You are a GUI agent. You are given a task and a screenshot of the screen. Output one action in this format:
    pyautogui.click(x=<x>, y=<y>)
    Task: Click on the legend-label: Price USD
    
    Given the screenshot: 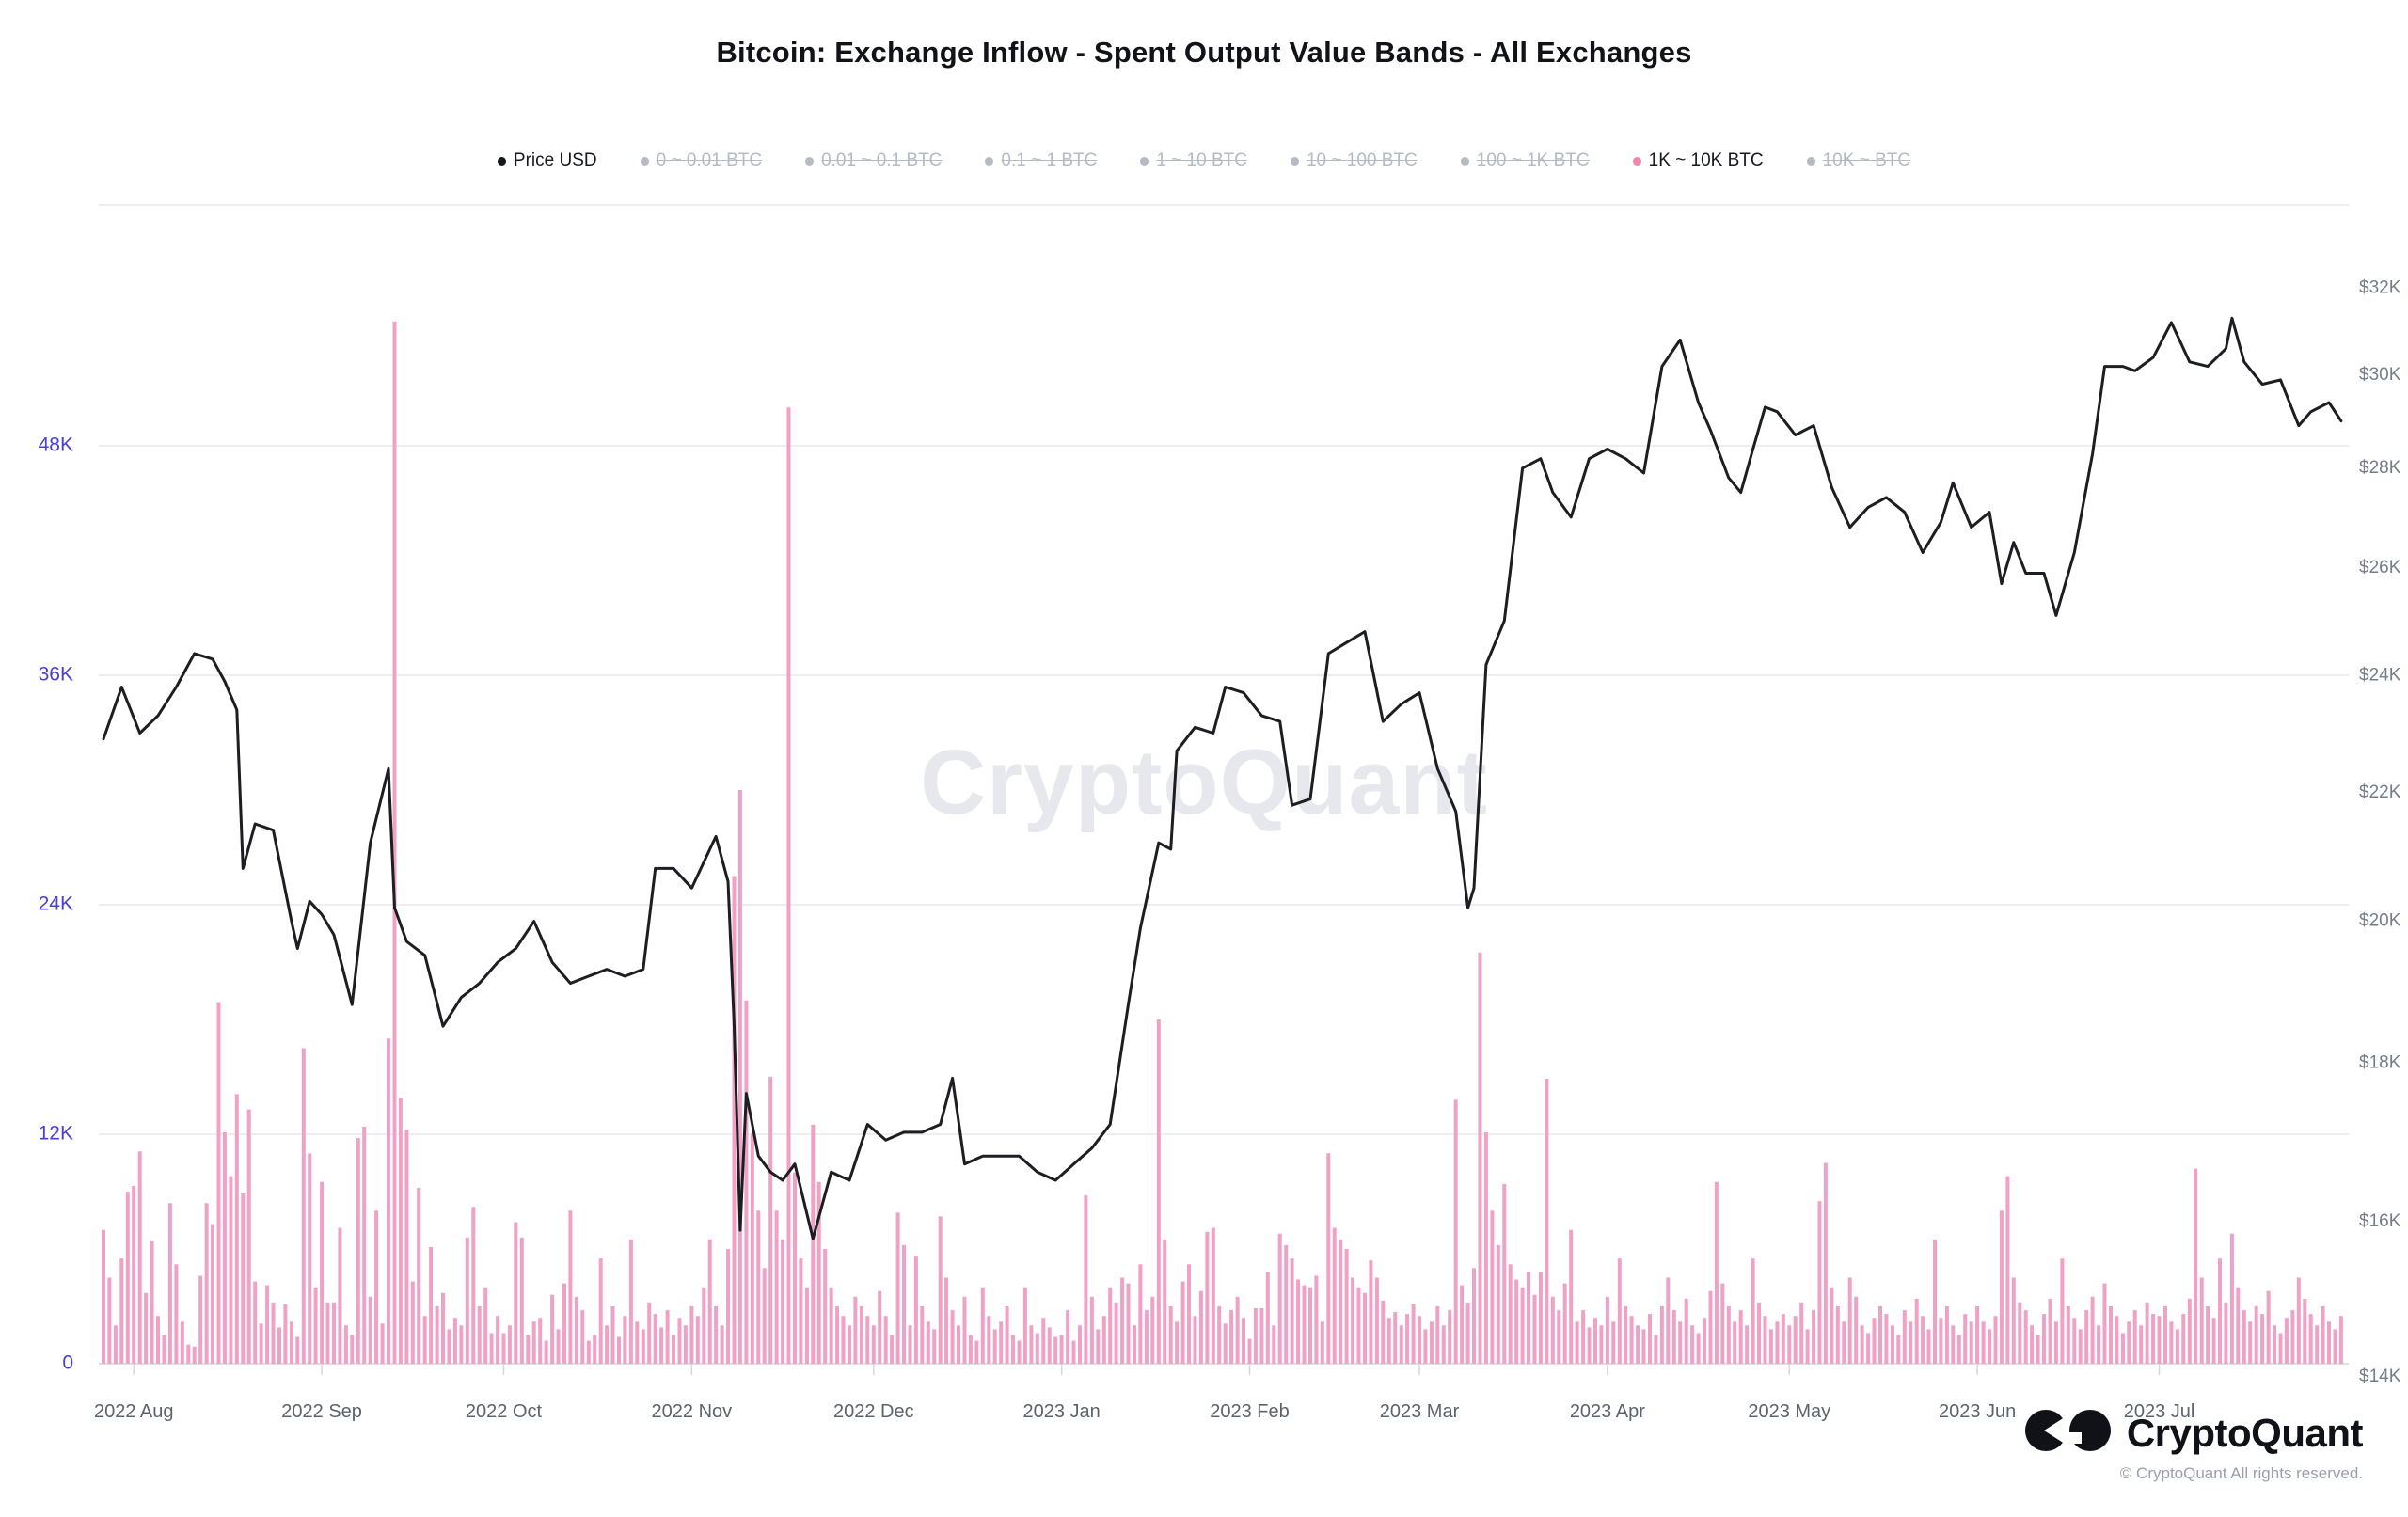 What is the action you would take?
    pyautogui.click(x=555, y=160)
    